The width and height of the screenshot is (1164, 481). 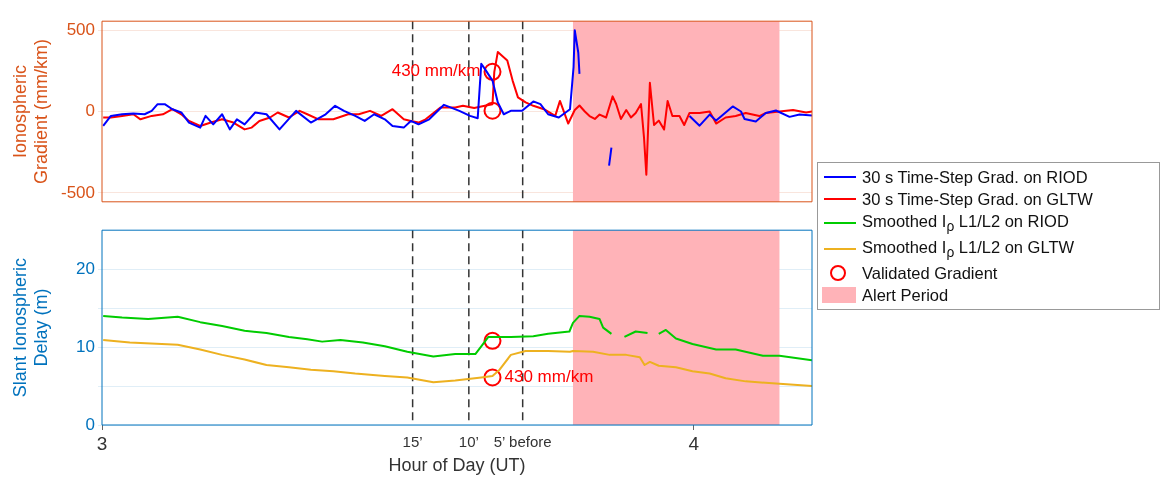 What do you see at coordinates (457, 465) in the screenshot?
I see `x-axis-title: Hour of Day (UT)` at bounding box center [457, 465].